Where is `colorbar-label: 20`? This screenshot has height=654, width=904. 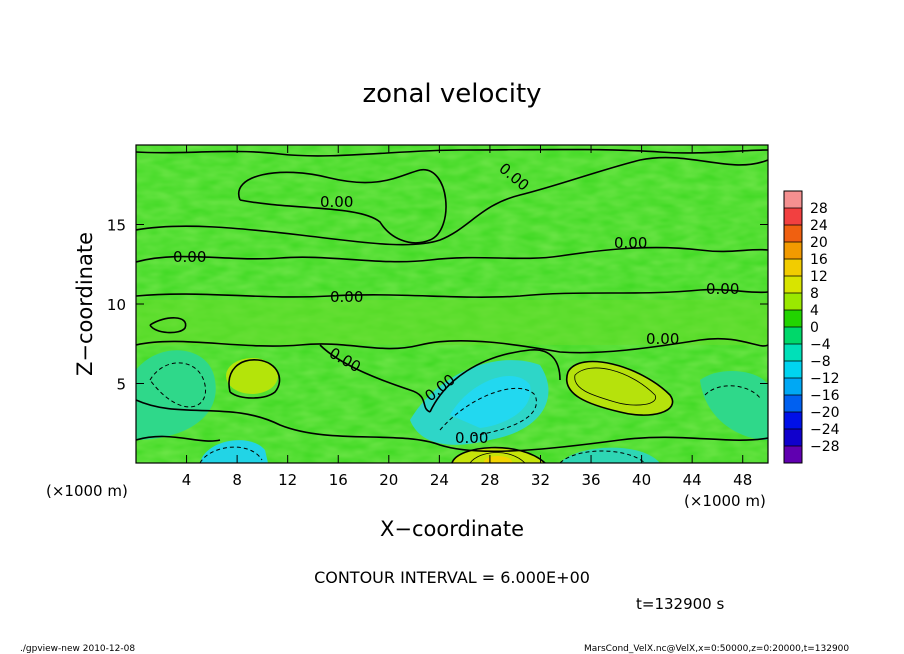 colorbar-label: 20 is located at coordinates (819, 243).